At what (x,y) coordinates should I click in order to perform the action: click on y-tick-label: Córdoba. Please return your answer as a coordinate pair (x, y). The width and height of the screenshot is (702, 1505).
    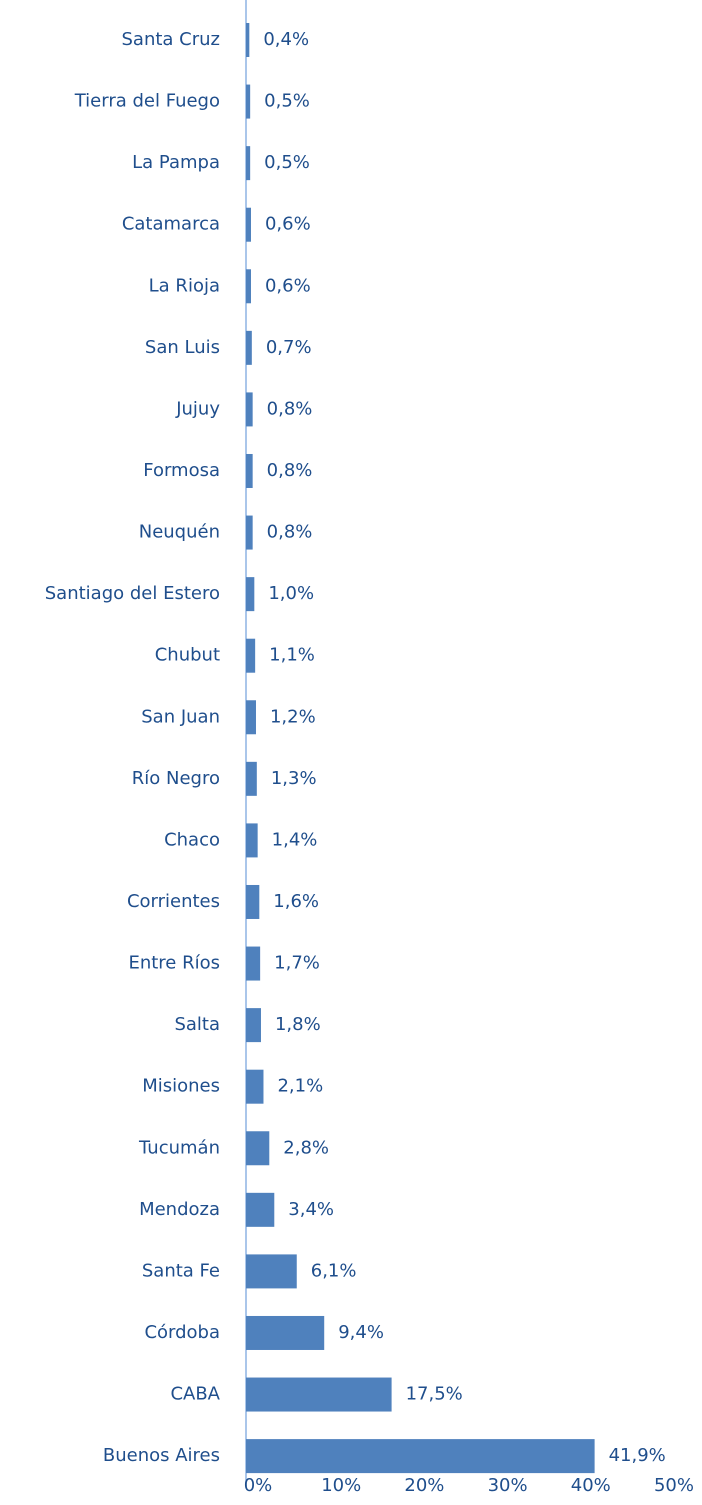
    Looking at the image, I should click on (182, 1332).